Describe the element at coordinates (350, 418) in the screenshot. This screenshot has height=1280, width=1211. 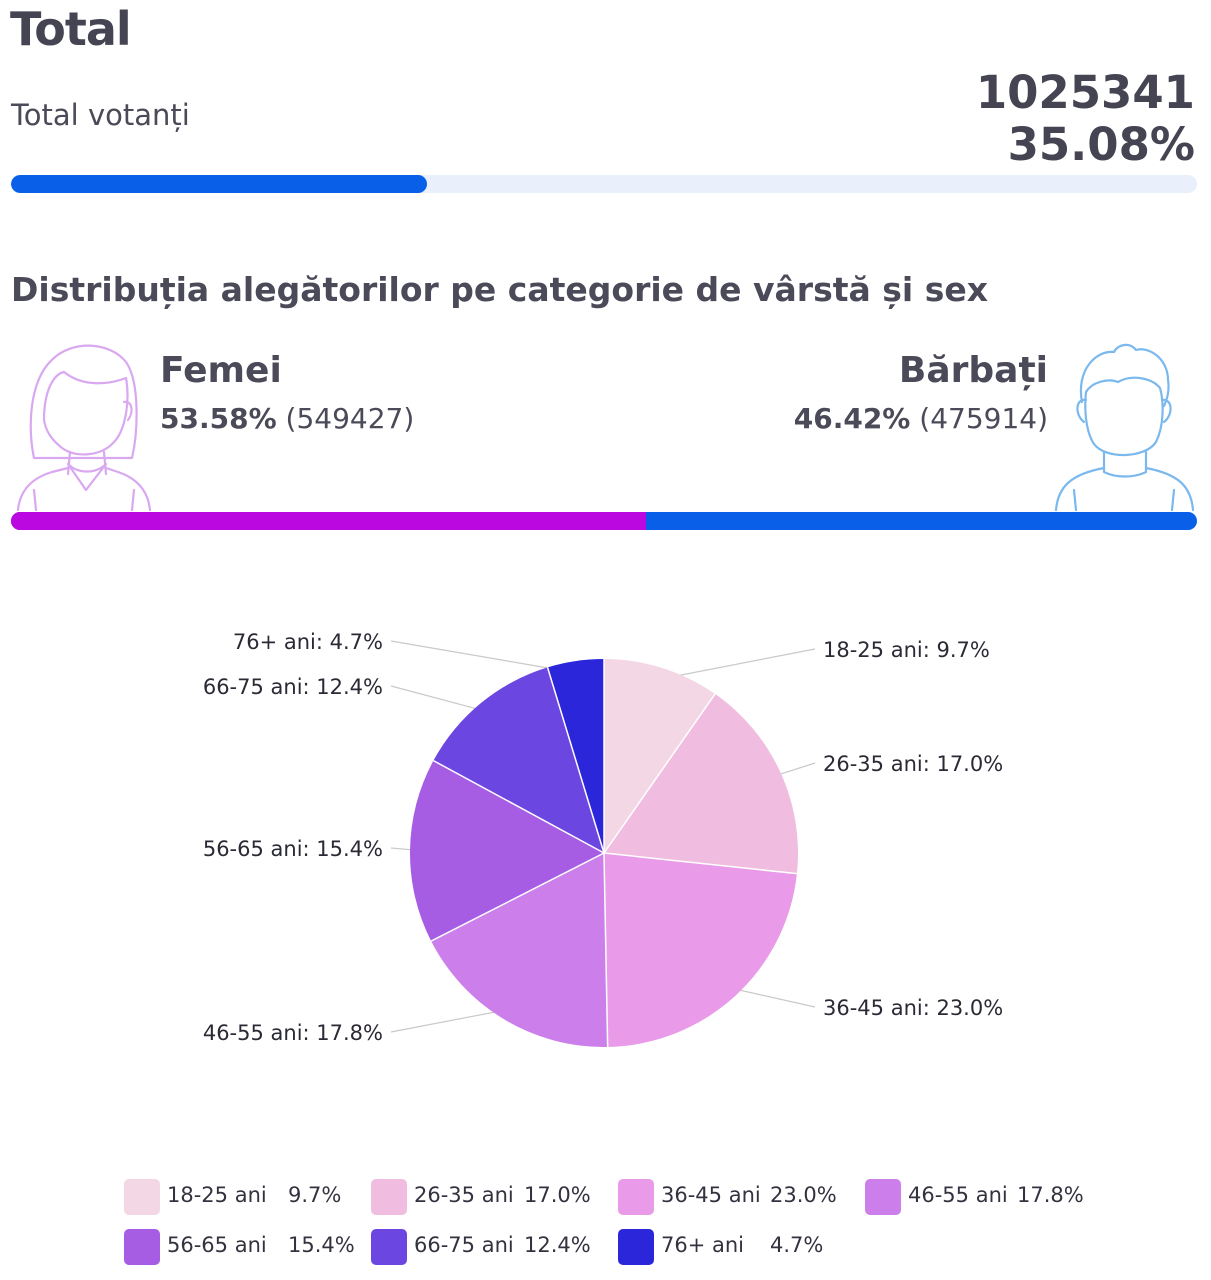
I see `women-count: (549427)` at that location.